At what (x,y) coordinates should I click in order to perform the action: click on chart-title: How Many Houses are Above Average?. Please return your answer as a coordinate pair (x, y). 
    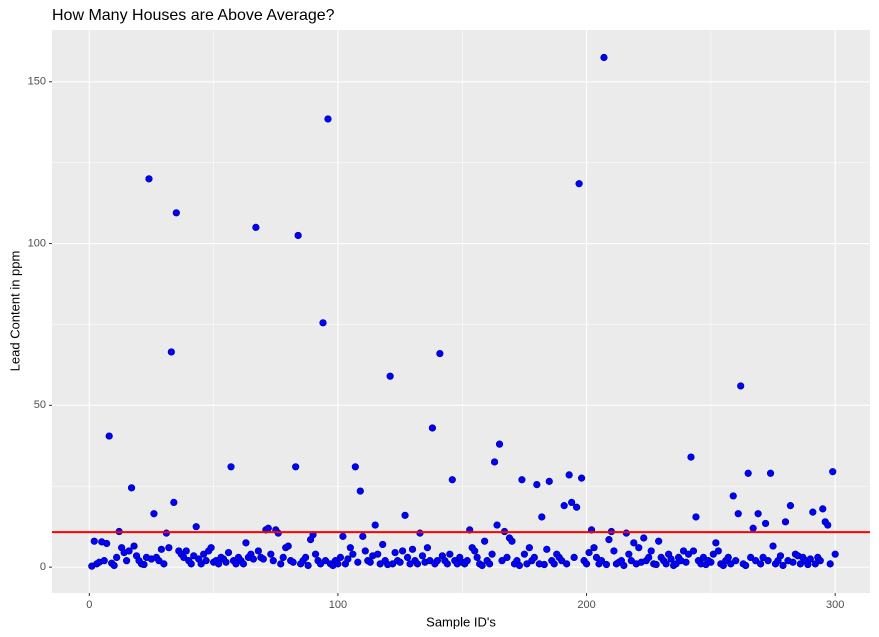
    Looking at the image, I should click on (193, 15).